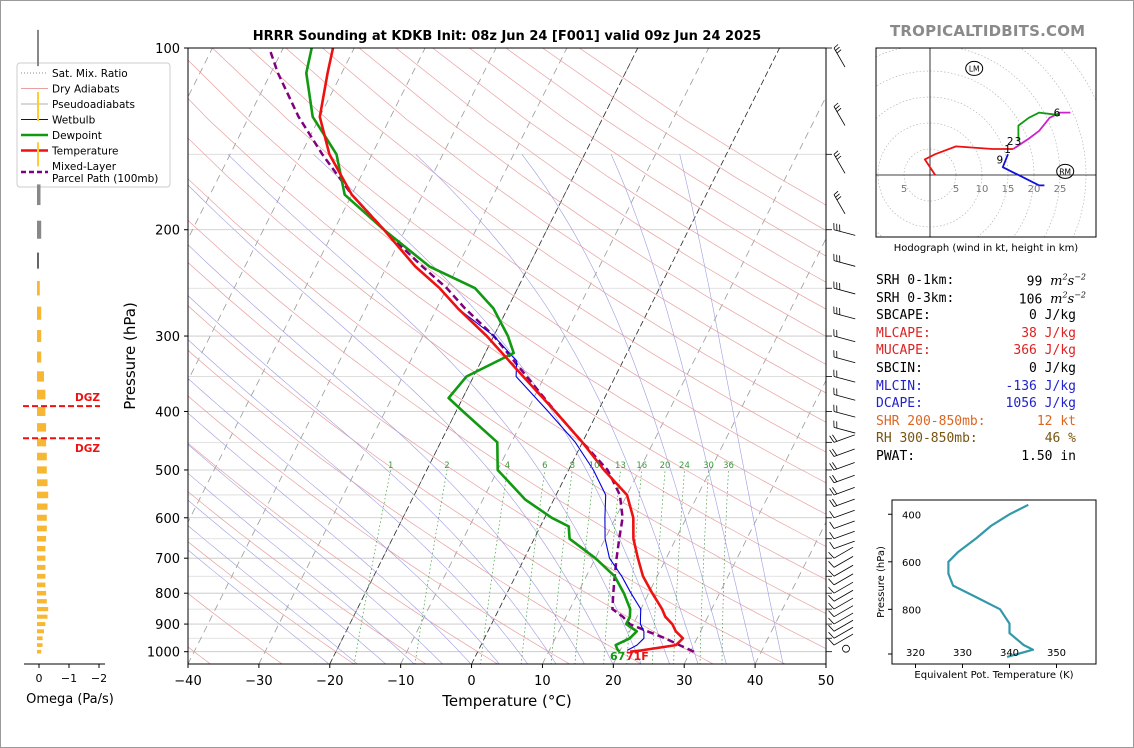  What do you see at coordinates (594, 466) in the screenshot?
I see `mixing-ratio-label: 10` at bounding box center [594, 466].